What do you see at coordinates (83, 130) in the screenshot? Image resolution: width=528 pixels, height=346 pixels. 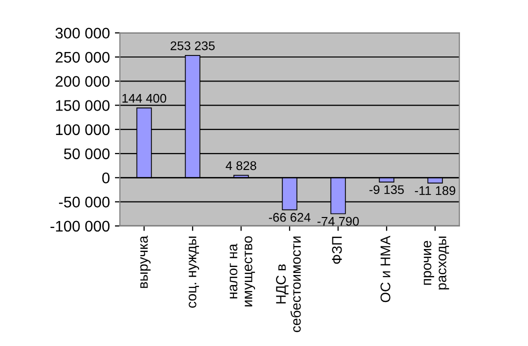 I see `y-tick-label: 100 000` at bounding box center [83, 130].